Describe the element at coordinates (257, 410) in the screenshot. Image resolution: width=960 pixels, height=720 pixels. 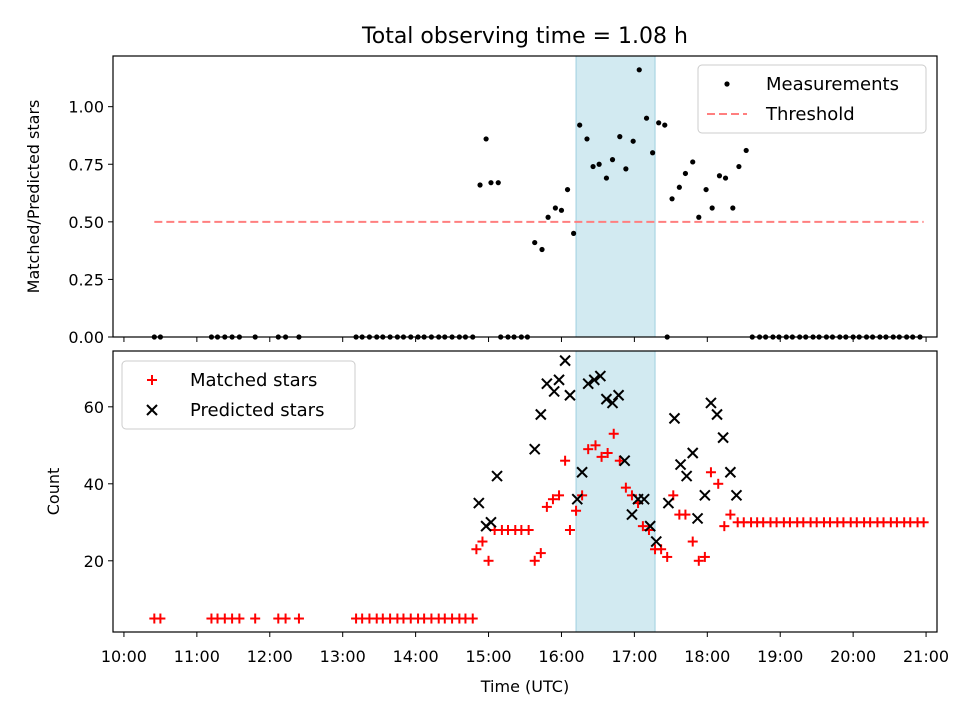
I see `legend-predicted-label: Predicted stars` at that location.